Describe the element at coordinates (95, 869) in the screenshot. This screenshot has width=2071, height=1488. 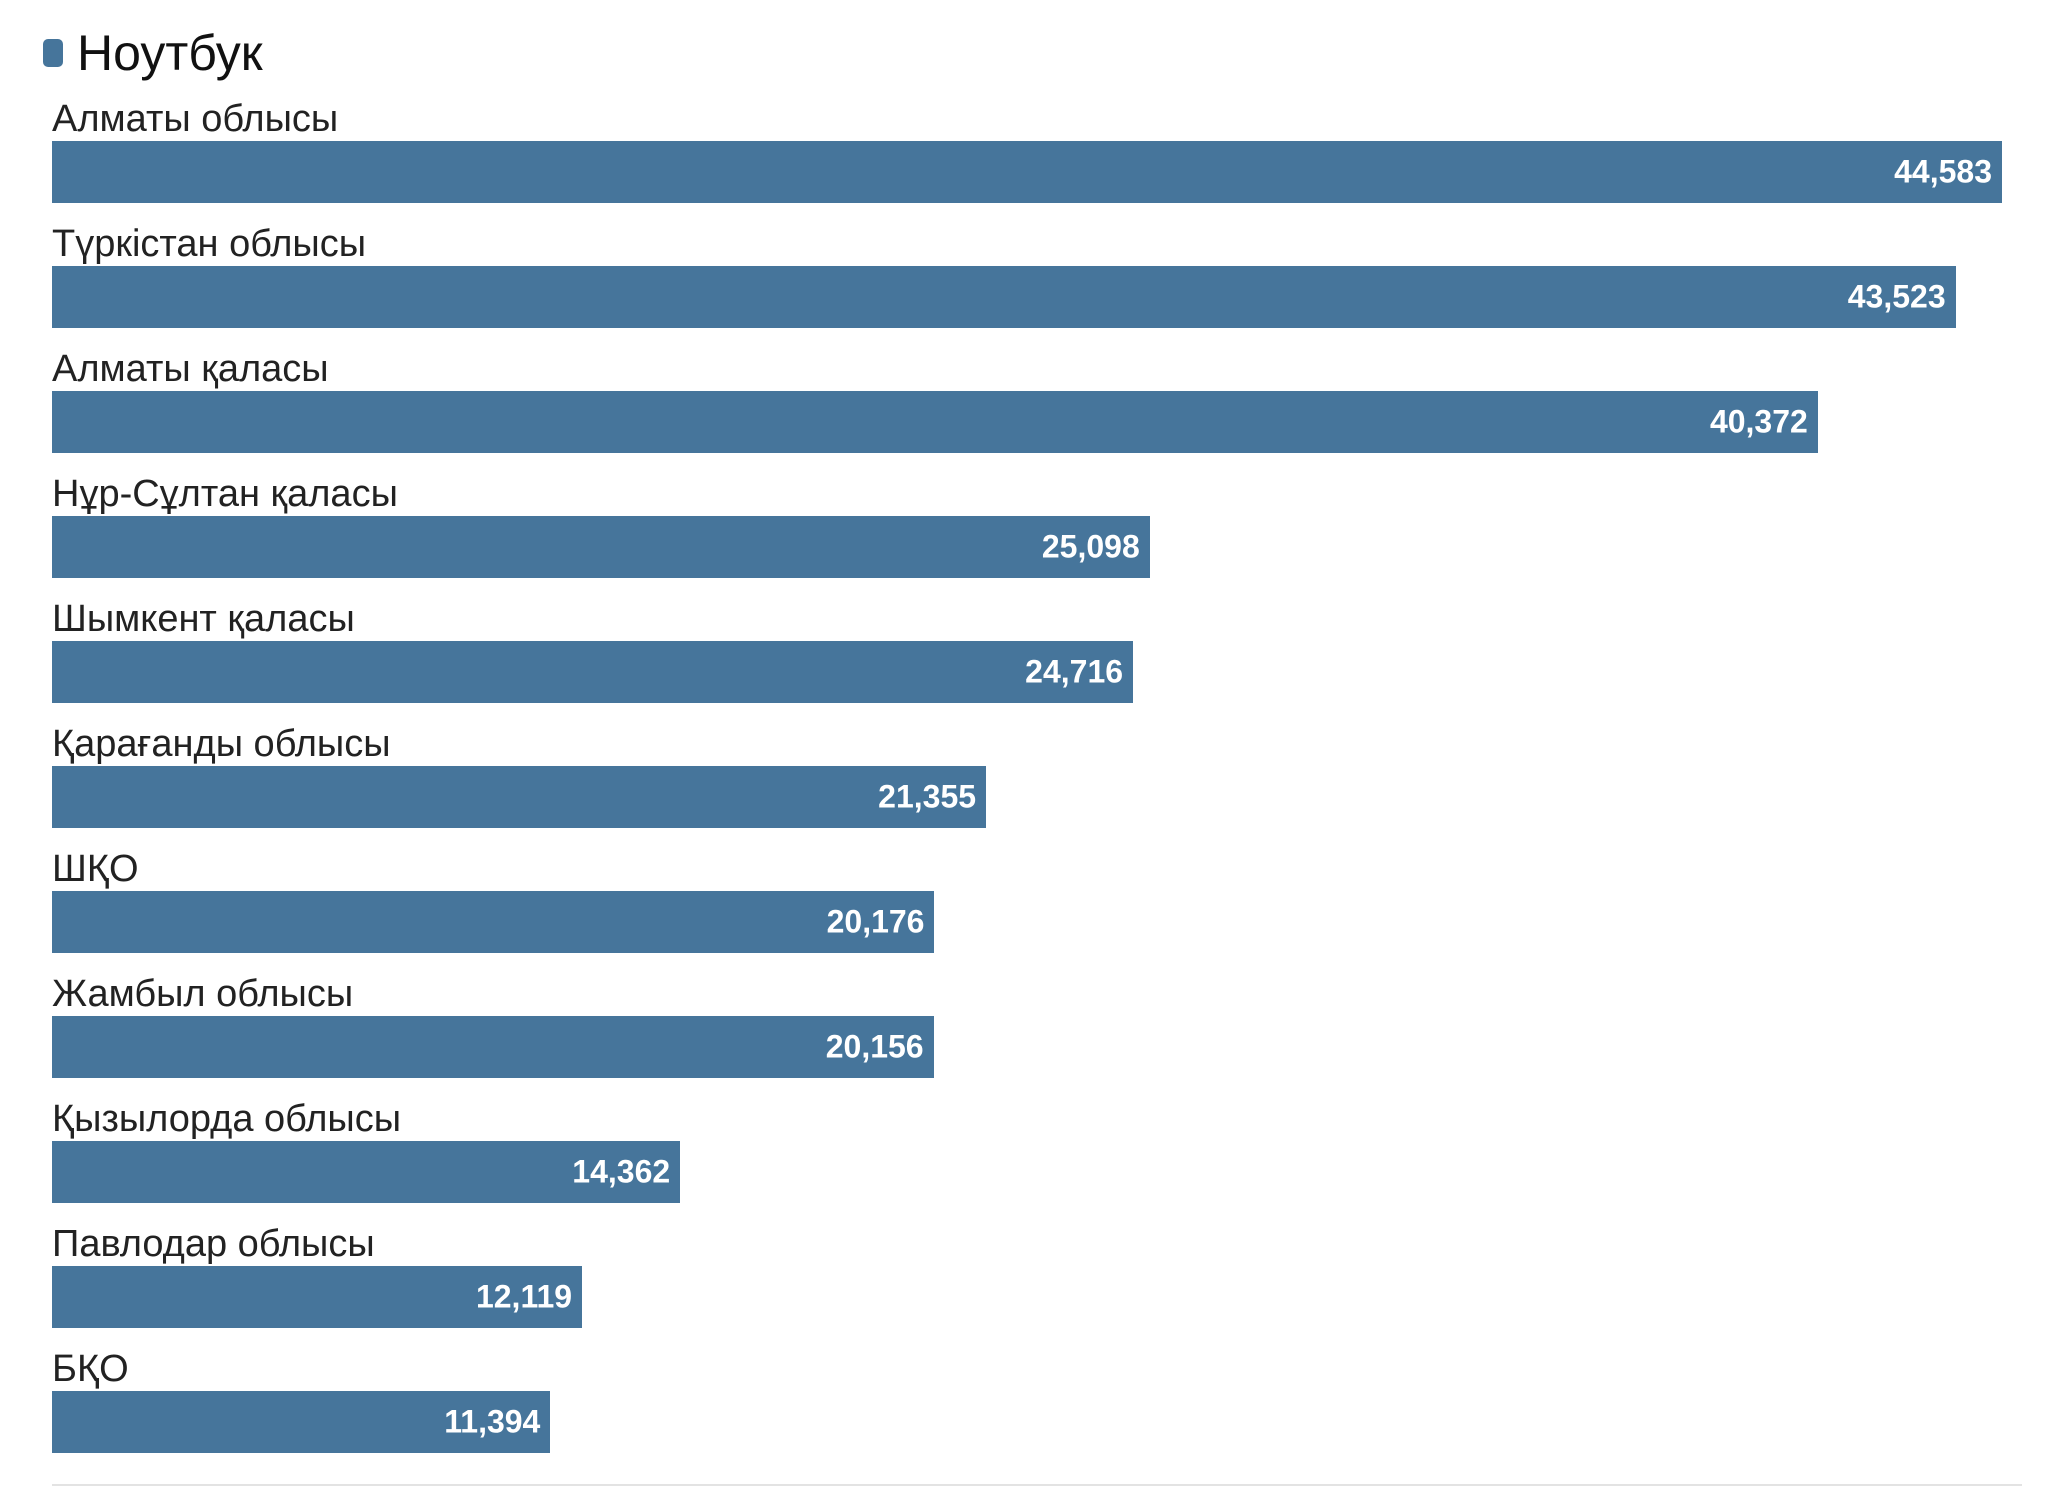
I see `category-label: ШҚО` at that location.